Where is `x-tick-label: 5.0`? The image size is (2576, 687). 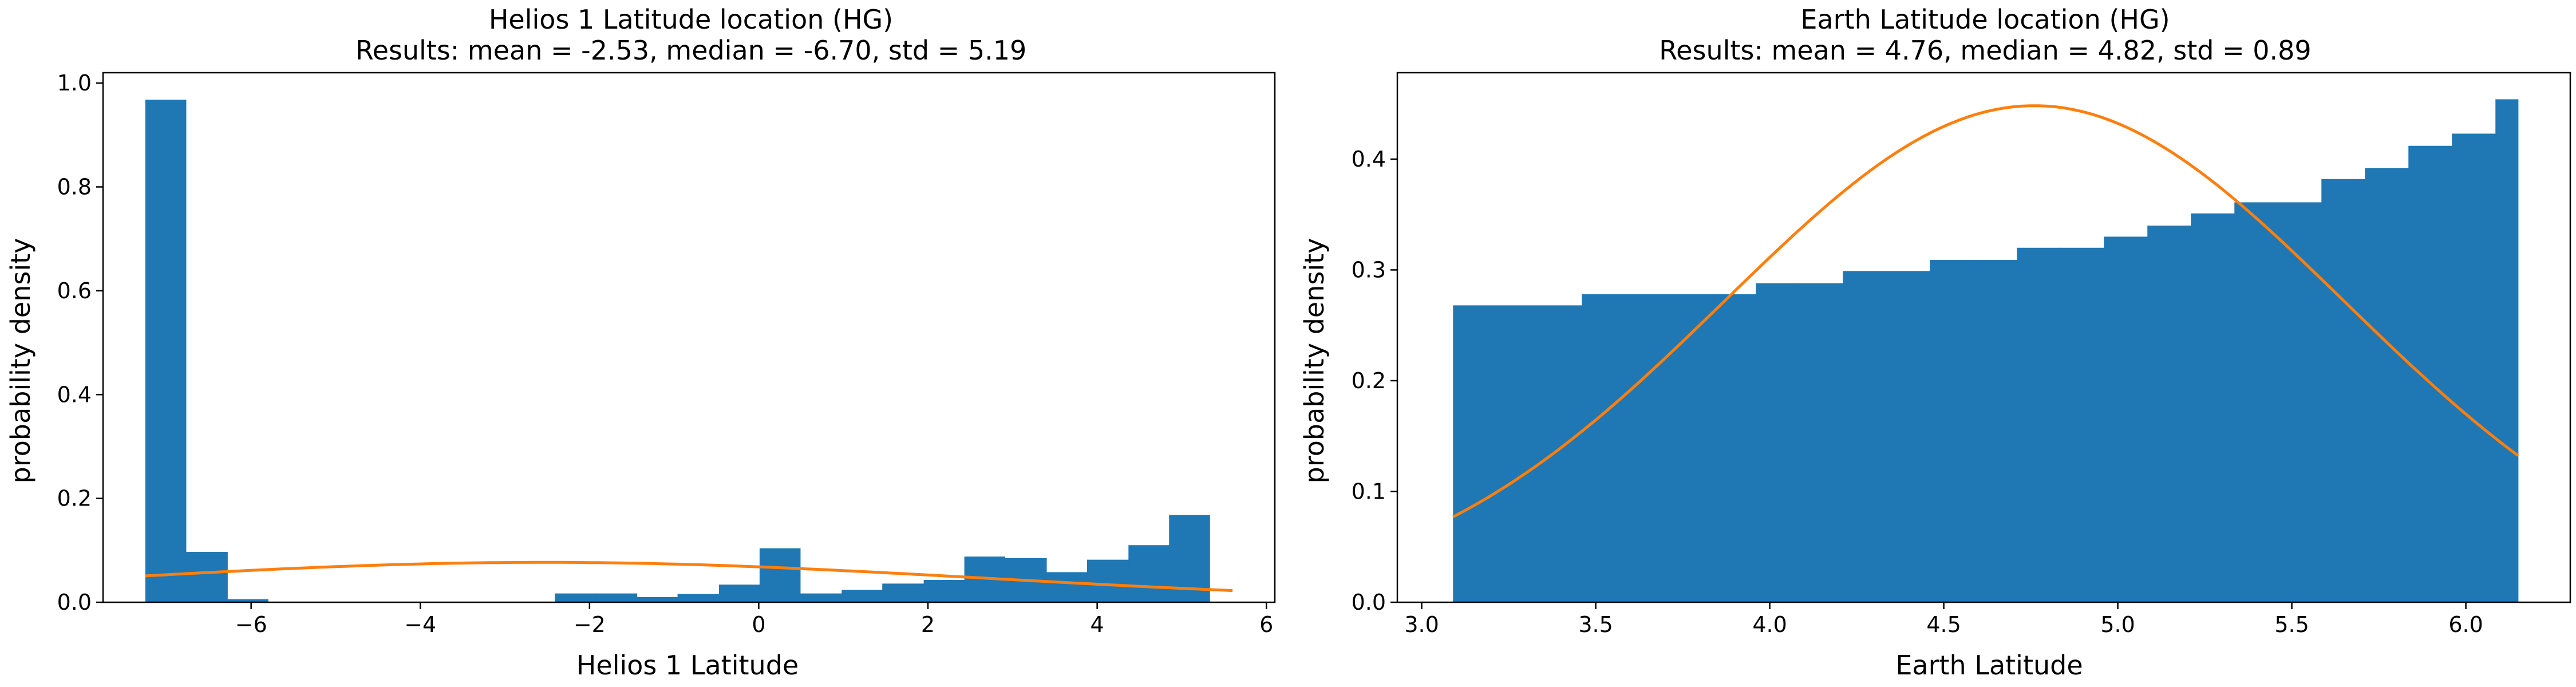 x-tick-label: 5.0 is located at coordinates (2117, 624).